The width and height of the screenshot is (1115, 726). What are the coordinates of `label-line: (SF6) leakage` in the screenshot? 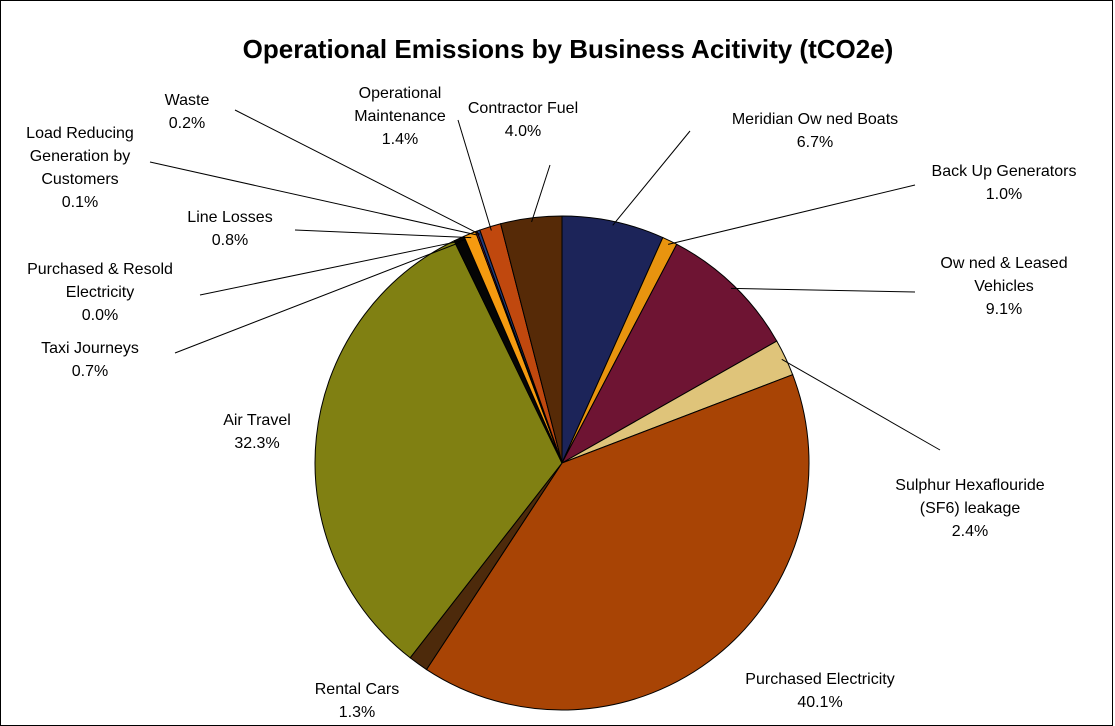 It's located at (970, 508).